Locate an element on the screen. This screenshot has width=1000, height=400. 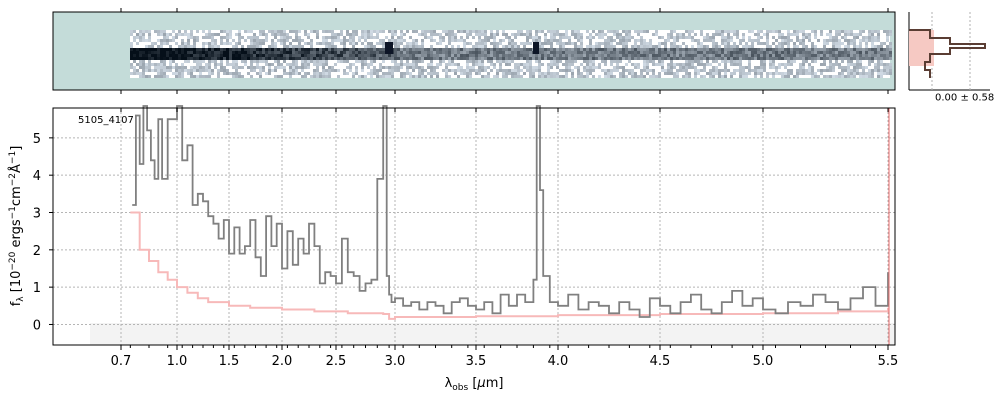
x-tick-label: 5.5 is located at coordinates (888, 361).